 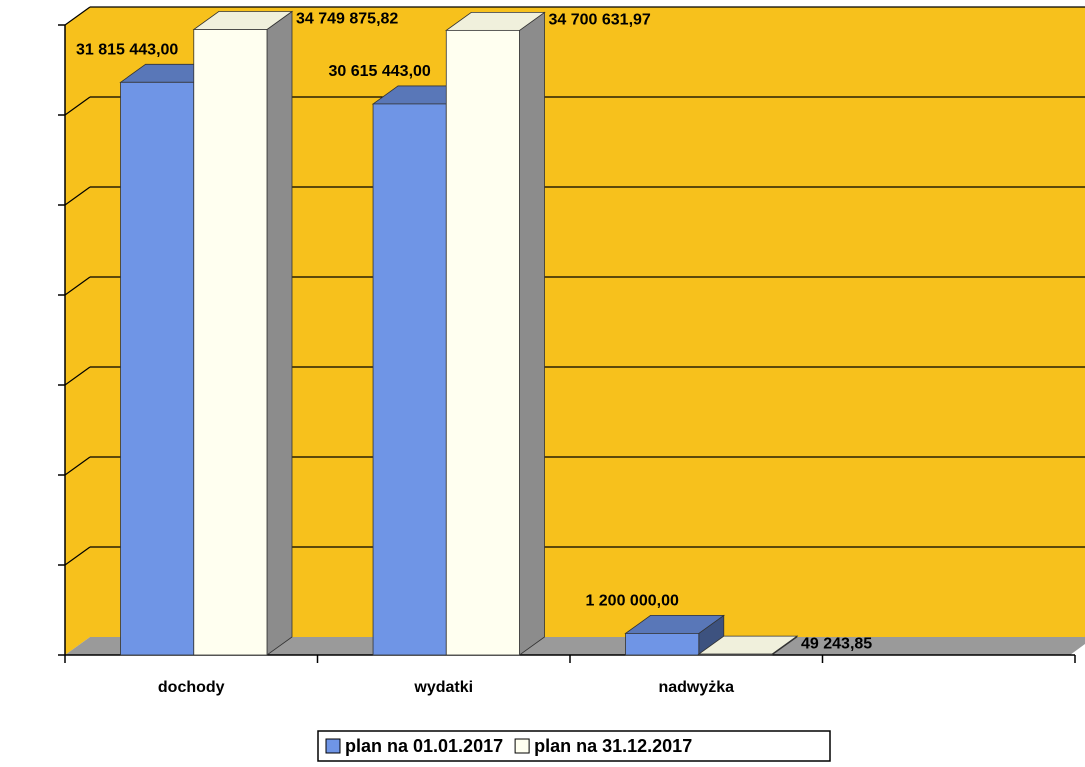 What do you see at coordinates (379, 71) in the screenshot?
I see `data-label: 30 615 443,00` at bounding box center [379, 71].